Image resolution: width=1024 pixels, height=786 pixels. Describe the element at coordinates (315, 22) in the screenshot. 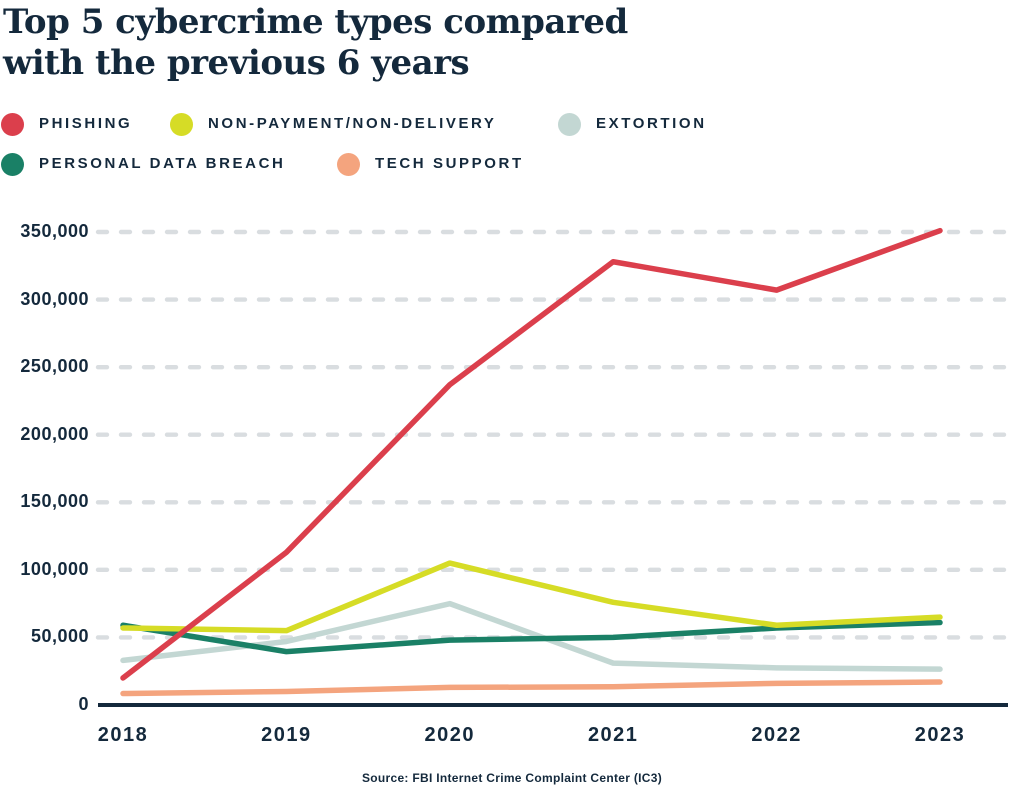

I see `page-title-line1: Top 5 cybercrime types compared` at that location.